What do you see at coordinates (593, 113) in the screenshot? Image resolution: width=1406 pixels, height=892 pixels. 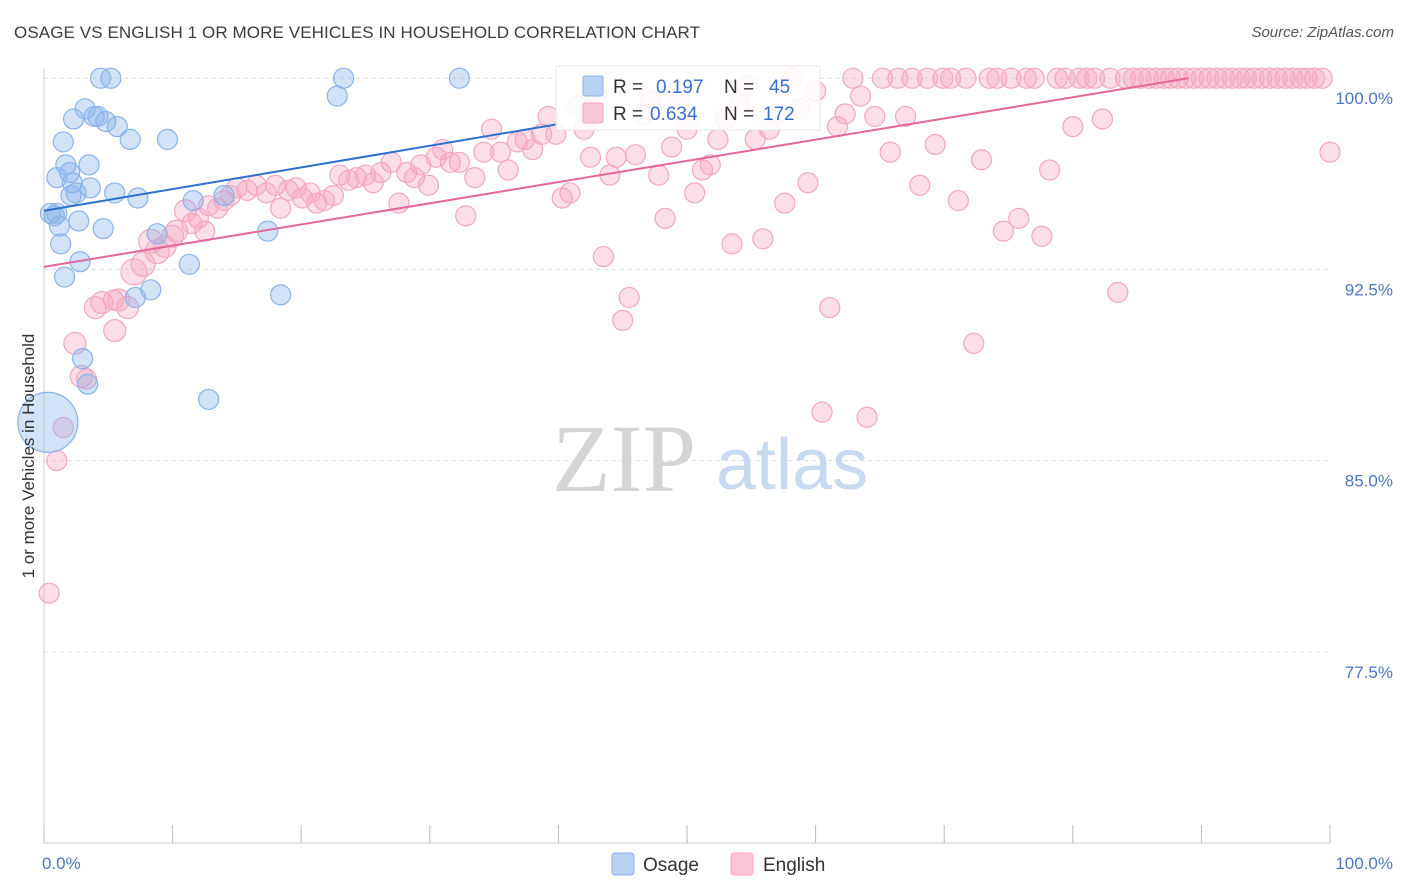 I see `english-legend-swatch` at bounding box center [593, 113].